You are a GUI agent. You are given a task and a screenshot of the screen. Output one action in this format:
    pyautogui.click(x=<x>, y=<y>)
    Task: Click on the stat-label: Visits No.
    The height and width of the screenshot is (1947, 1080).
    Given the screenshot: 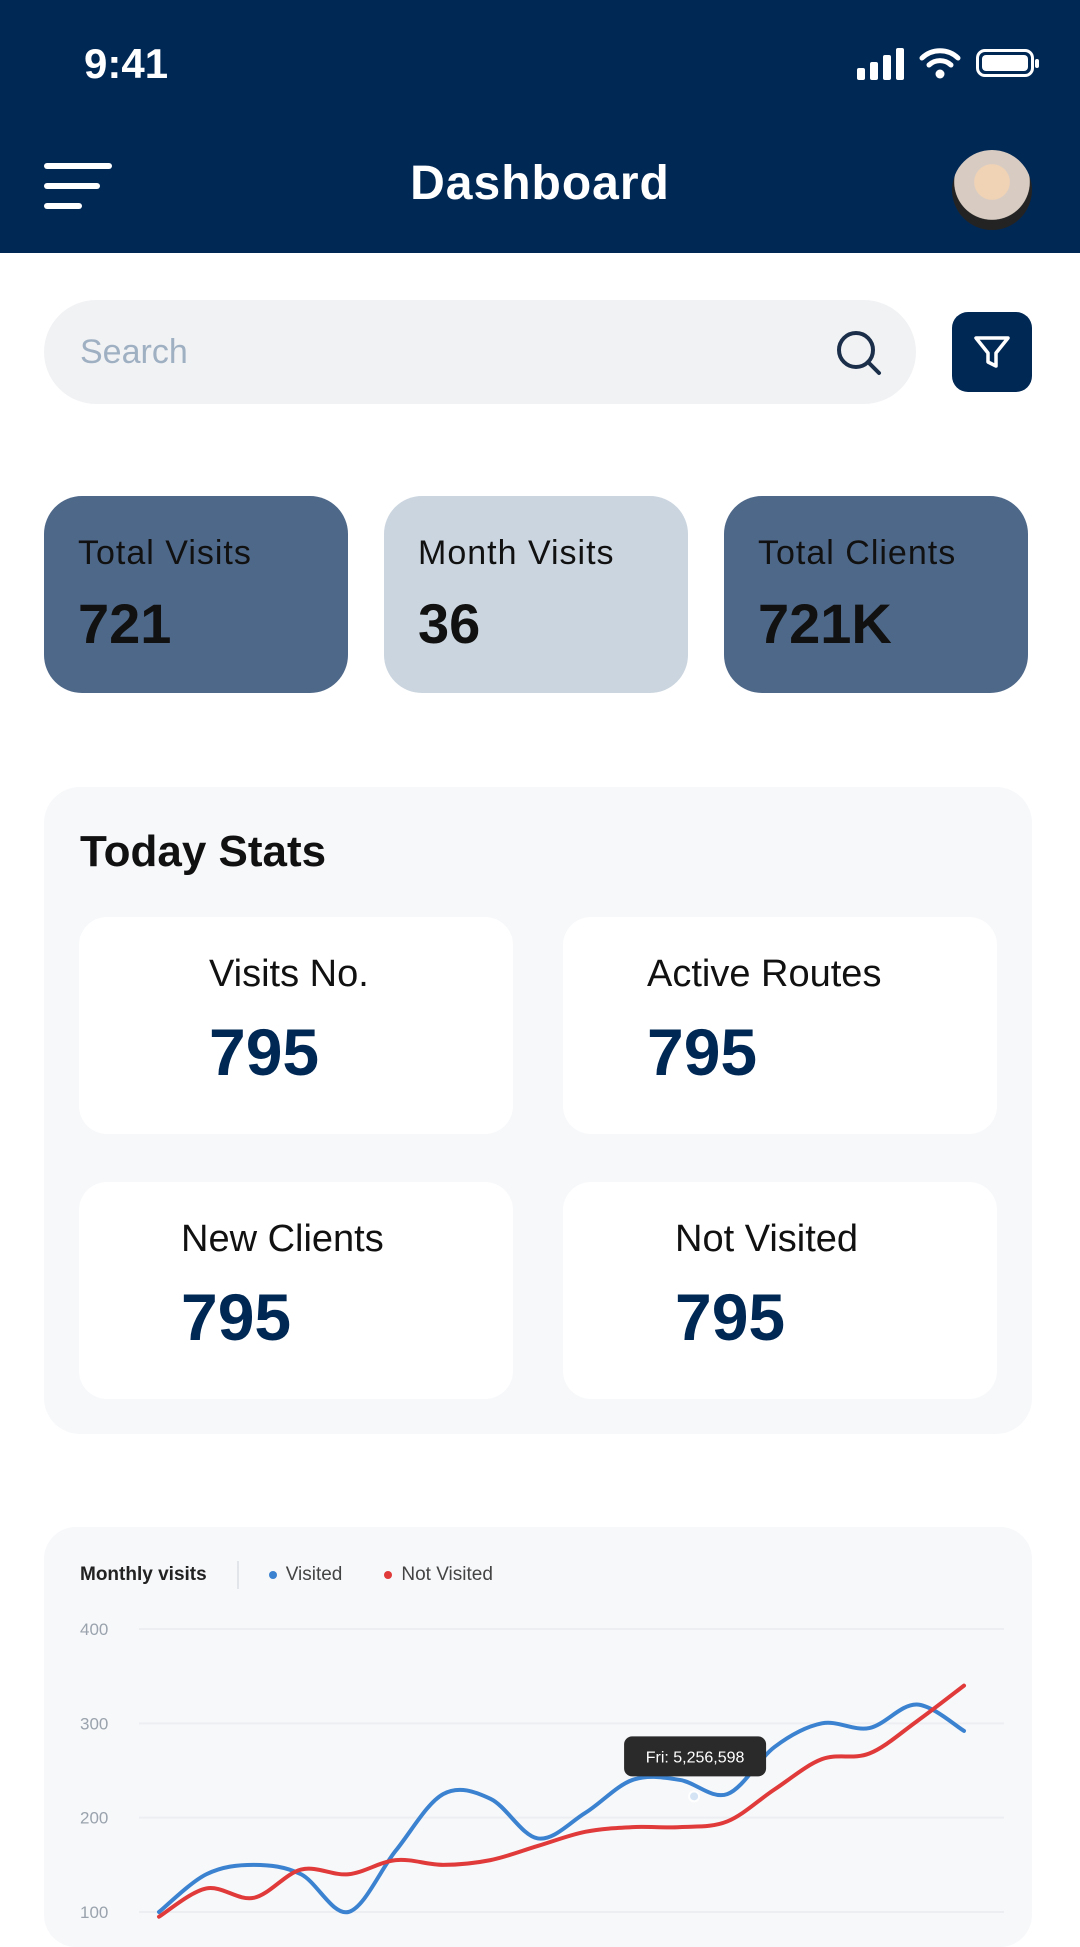 What is the action you would take?
    pyautogui.click(x=289, y=974)
    